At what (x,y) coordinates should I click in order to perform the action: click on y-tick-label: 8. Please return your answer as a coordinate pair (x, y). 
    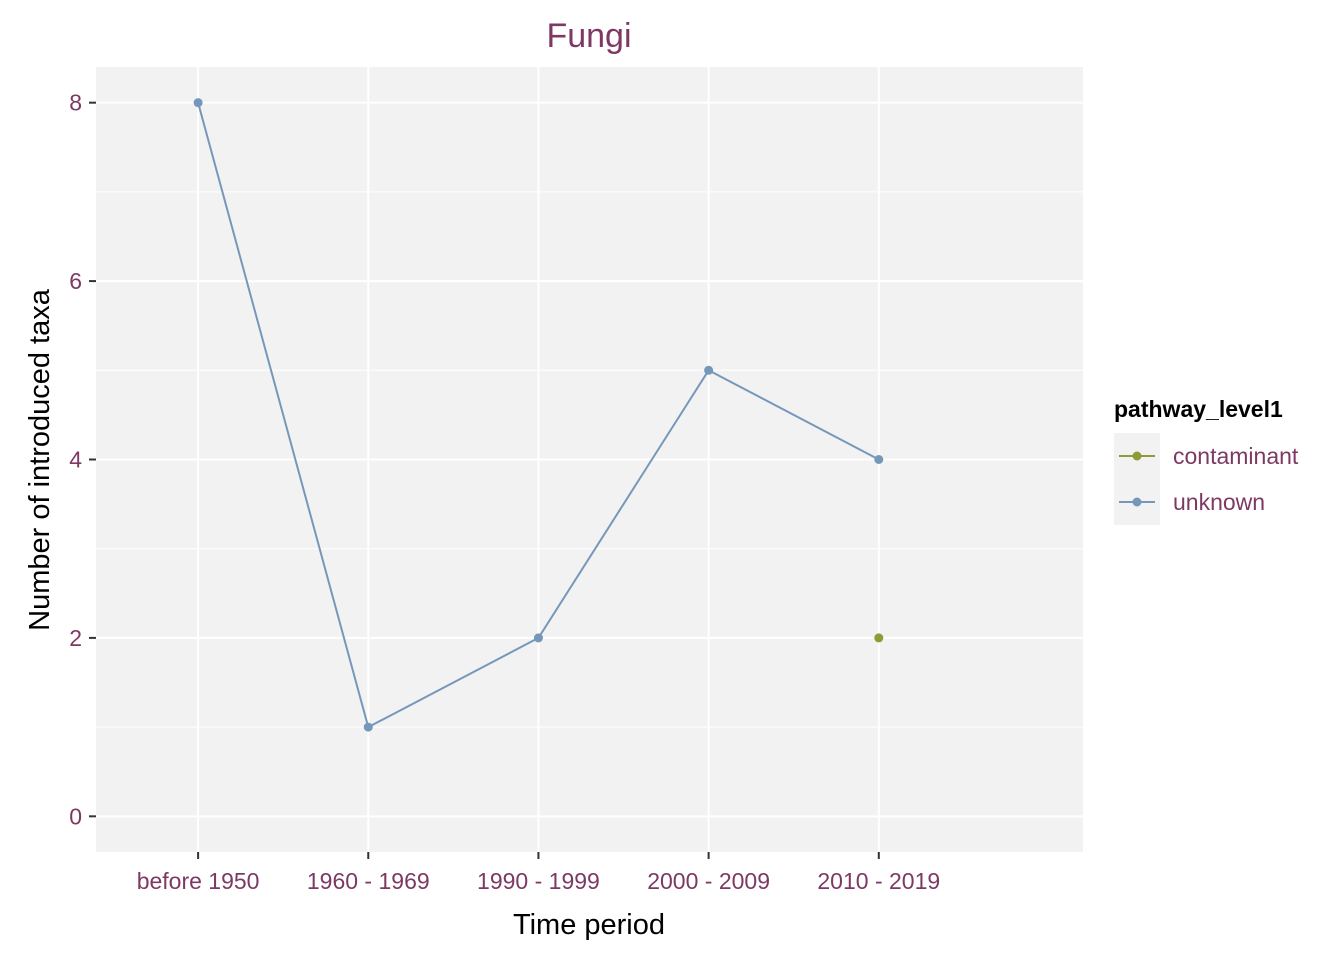
    Looking at the image, I should click on (75, 103).